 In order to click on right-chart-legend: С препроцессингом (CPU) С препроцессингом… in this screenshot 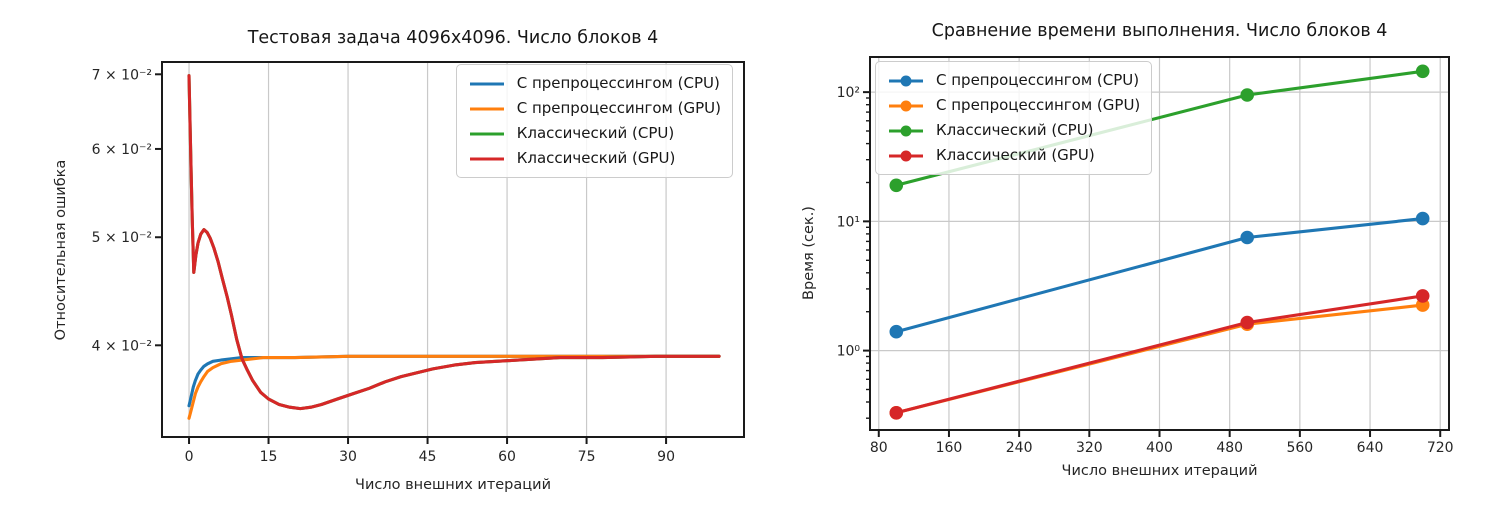, I will do `click(1014, 118)`.